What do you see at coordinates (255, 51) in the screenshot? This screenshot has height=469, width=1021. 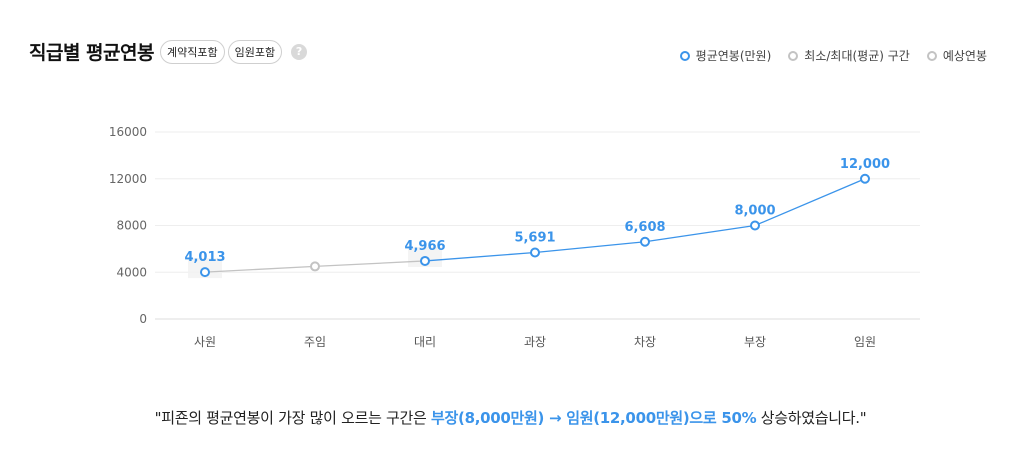 I see `executive-included-chip: 임원포함` at bounding box center [255, 51].